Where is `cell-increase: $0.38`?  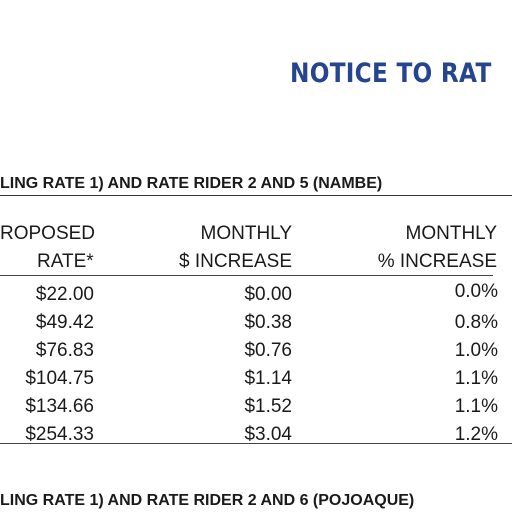
cell-increase: $0.38 is located at coordinates (268, 322).